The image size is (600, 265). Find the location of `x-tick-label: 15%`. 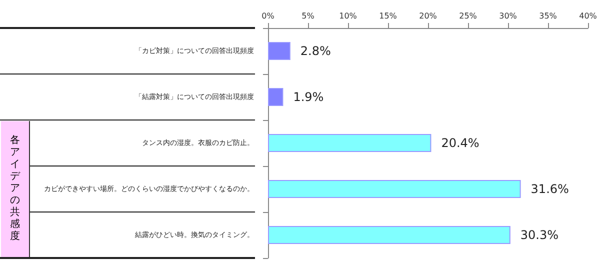

x-tick-label: 15% is located at coordinates (388, 16).